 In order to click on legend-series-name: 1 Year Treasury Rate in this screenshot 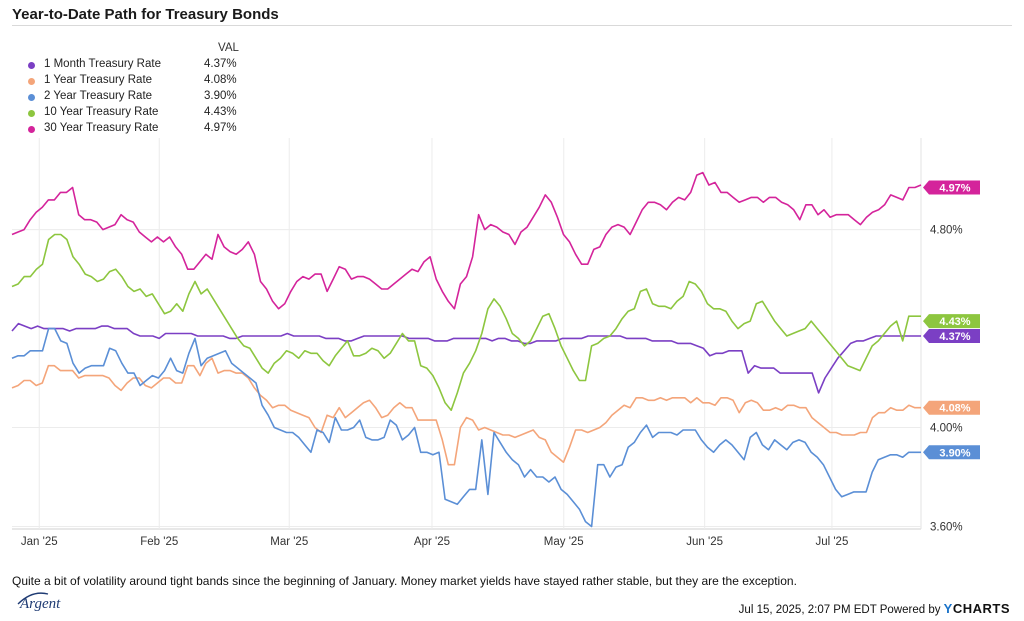, I will do `click(98, 80)`.